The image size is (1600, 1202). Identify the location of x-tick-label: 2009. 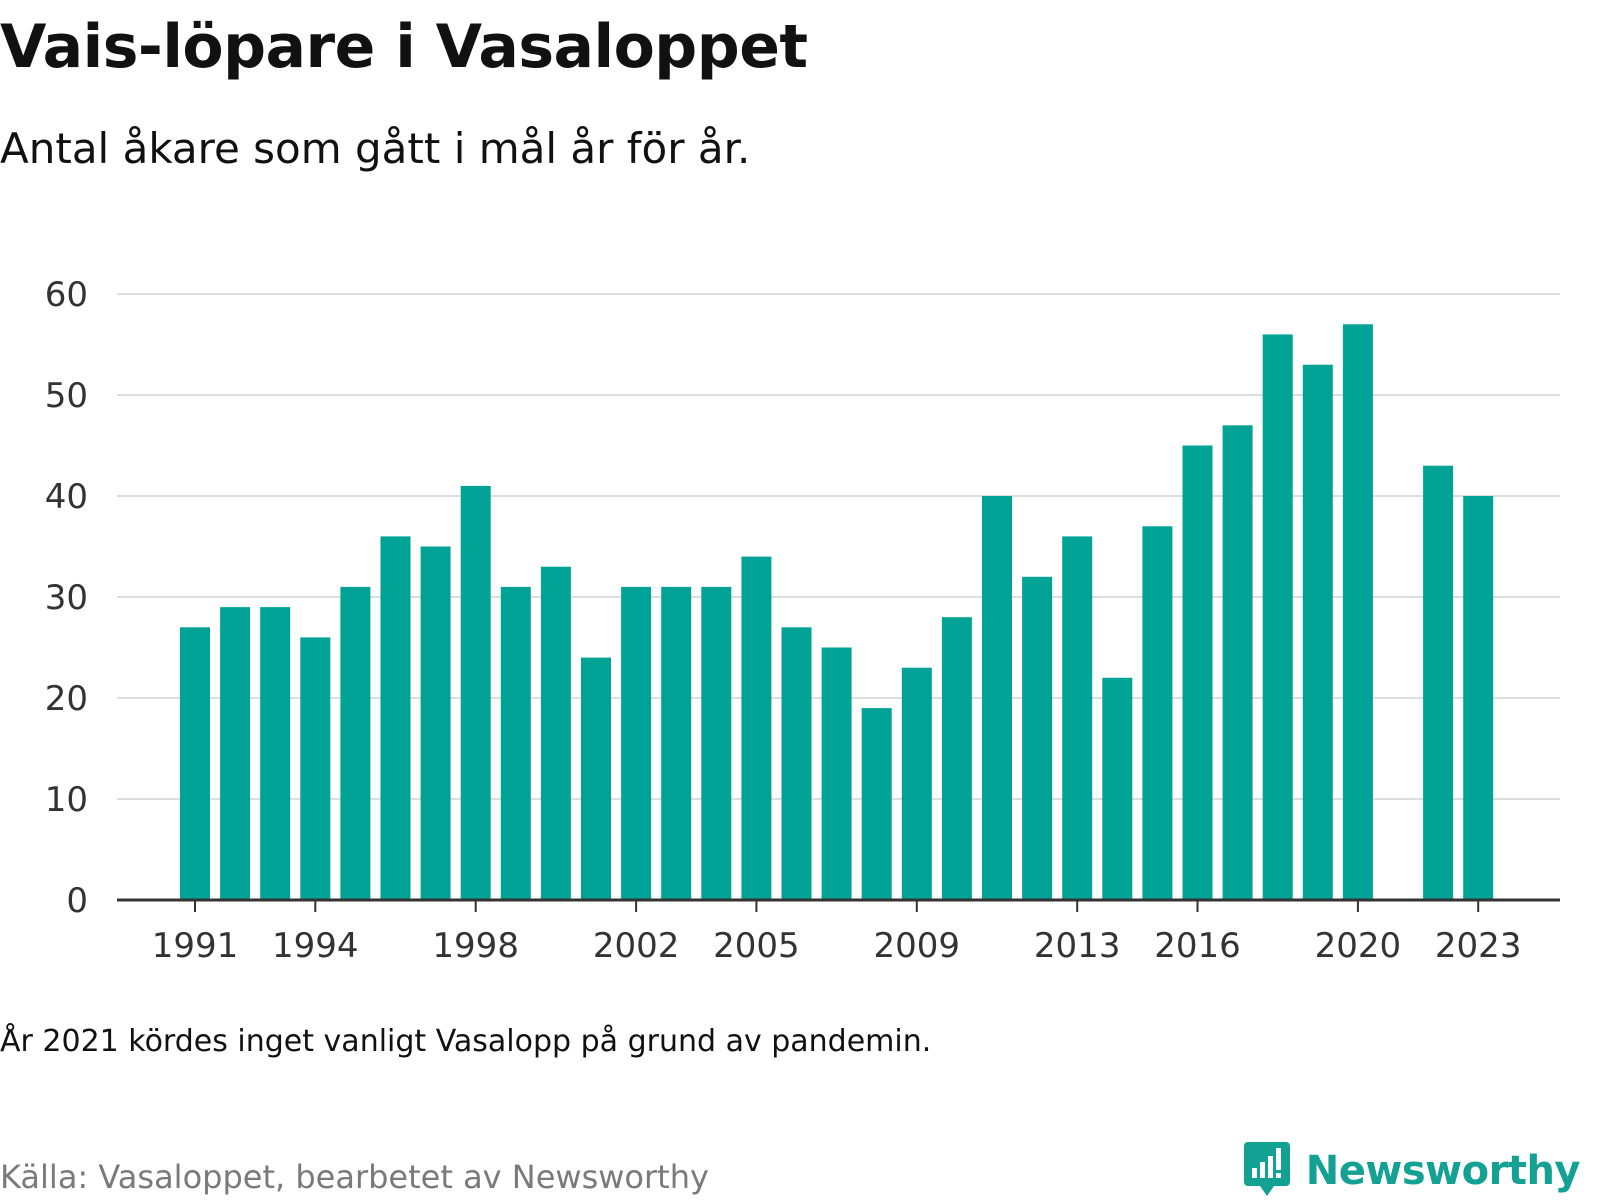
(917, 946).